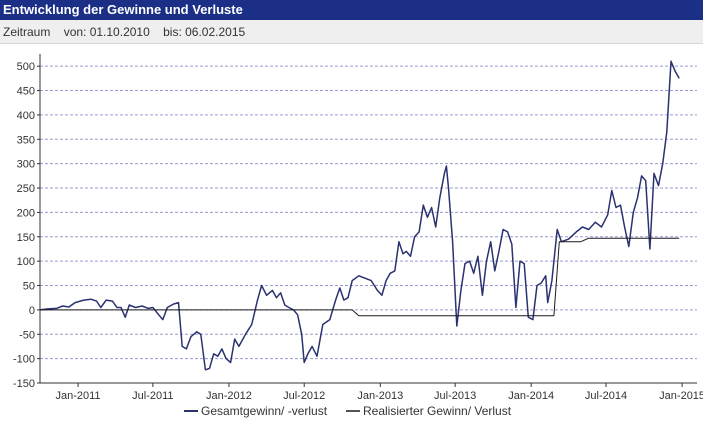 This screenshot has height=432, width=703. What do you see at coordinates (26, 67) in the screenshot?
I see `y-tick-label: 500` at bounding box center [26, 67].